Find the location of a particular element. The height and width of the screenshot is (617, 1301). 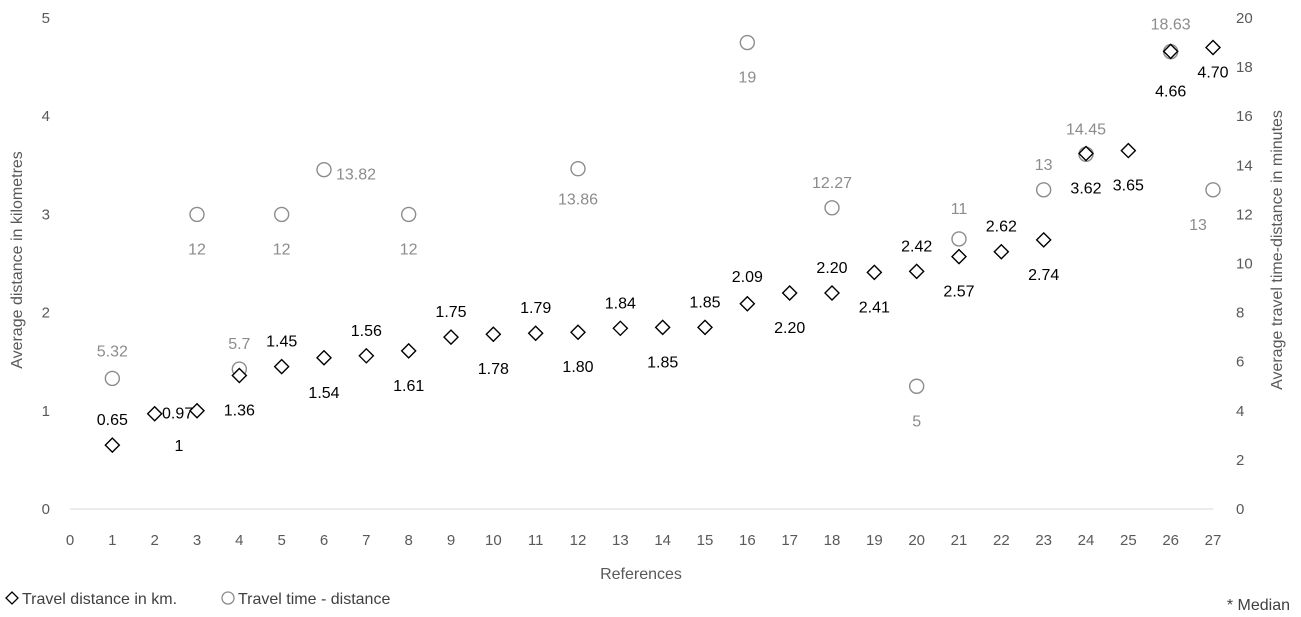

distance-data-label: 2.20 is located at coordinates (831, 268).